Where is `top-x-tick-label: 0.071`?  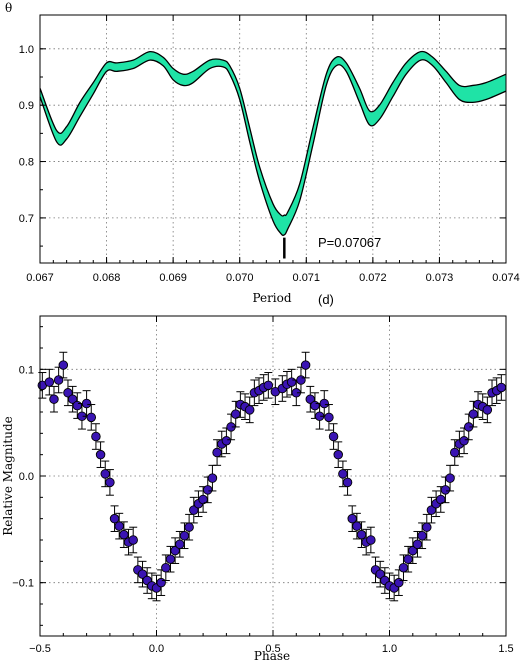
top-x-tick-label: 0.071 is located at coordinates (307, 278).